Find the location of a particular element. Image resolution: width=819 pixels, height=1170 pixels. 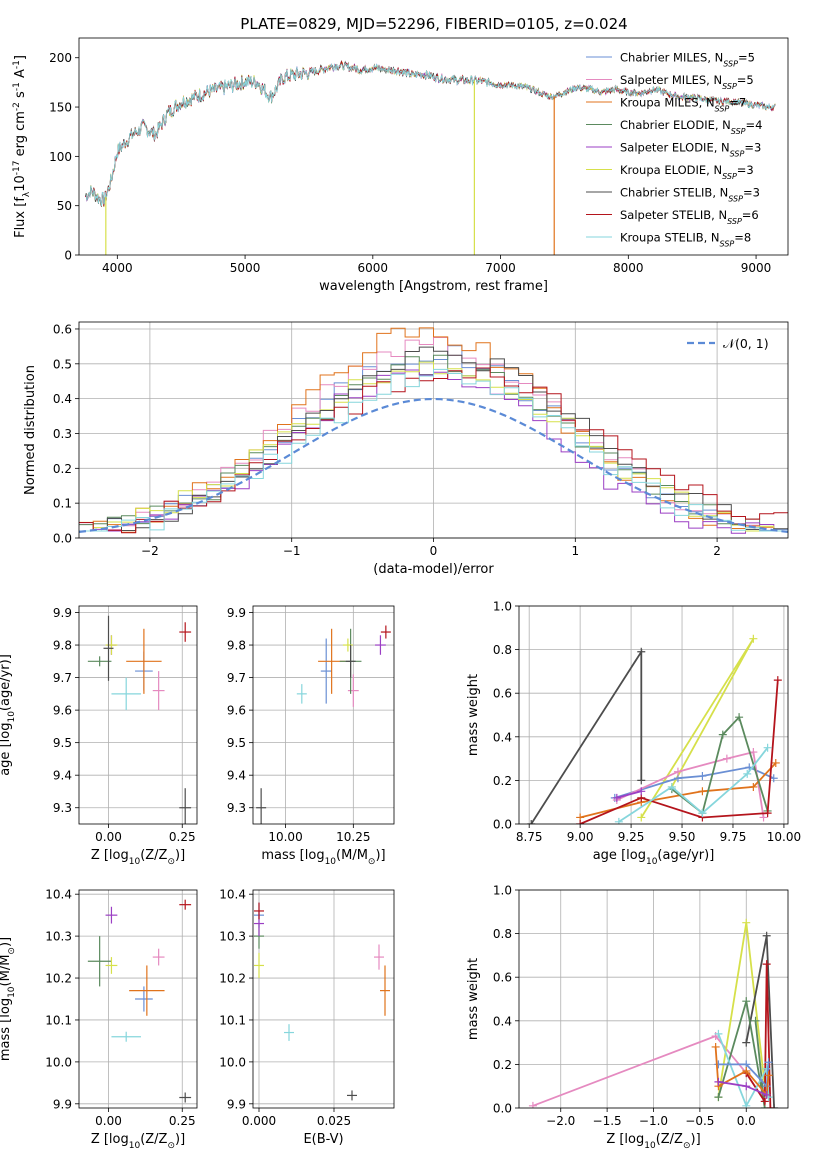

x-tick-label: 8000 is located at coordinates (628, 268).